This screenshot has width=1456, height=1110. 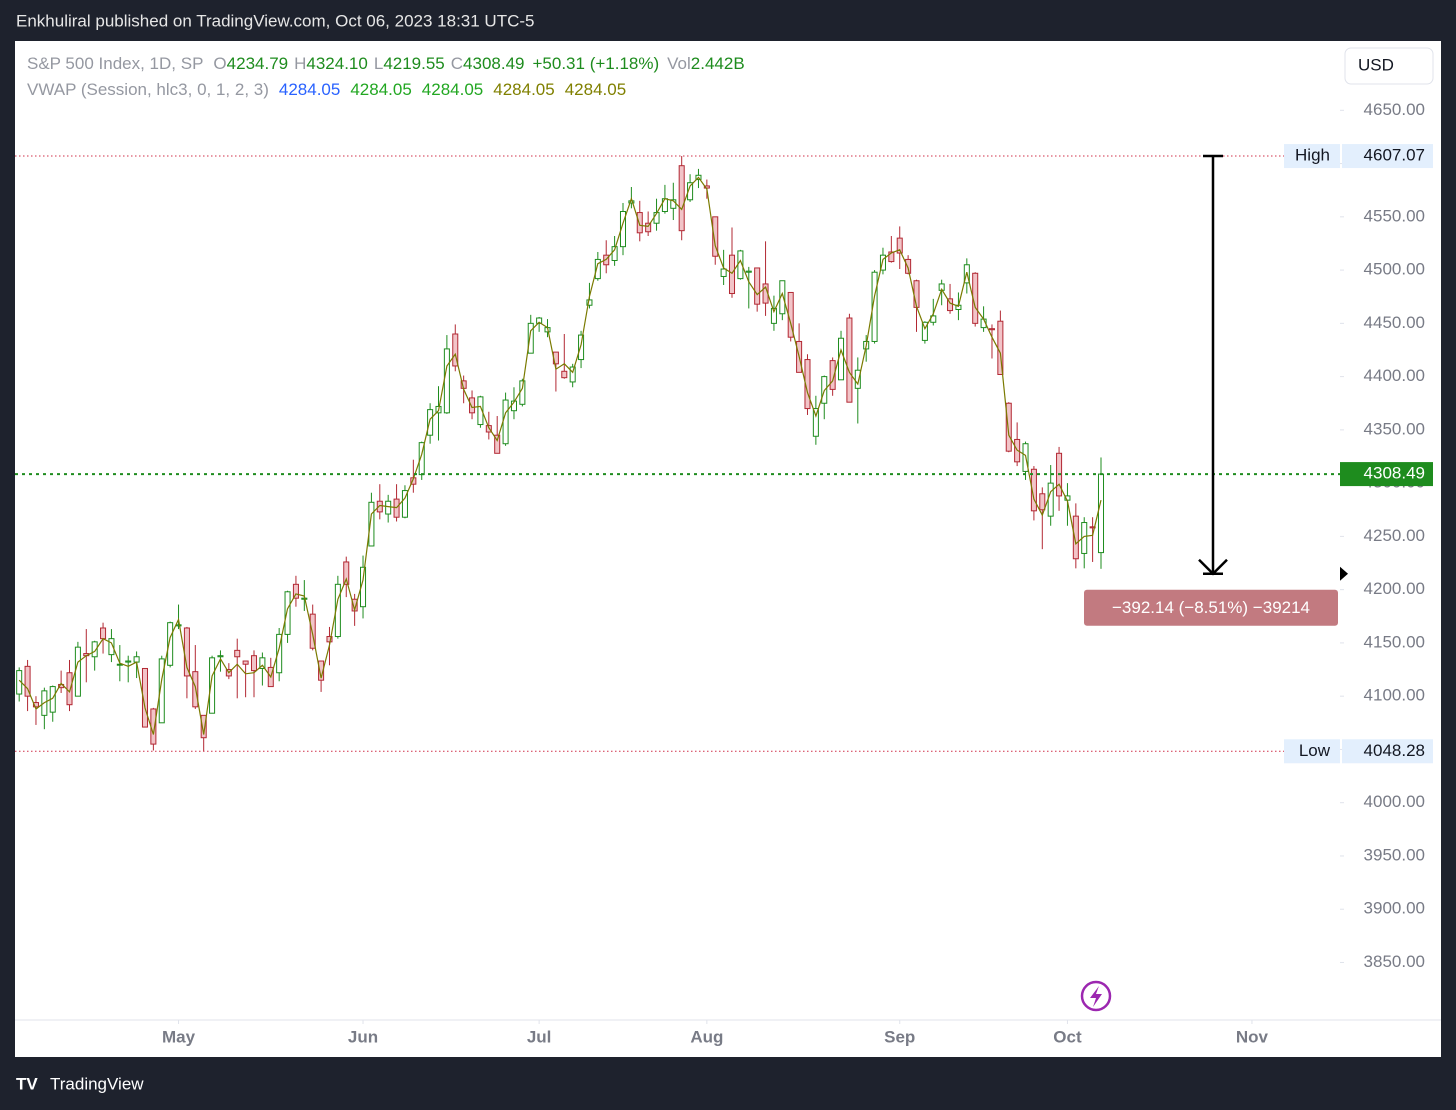 What do you see at coordinates (1394, 641) in the screenshot?
I see `y-tick-label: 4150.00` at bounding box center [1394, 641].